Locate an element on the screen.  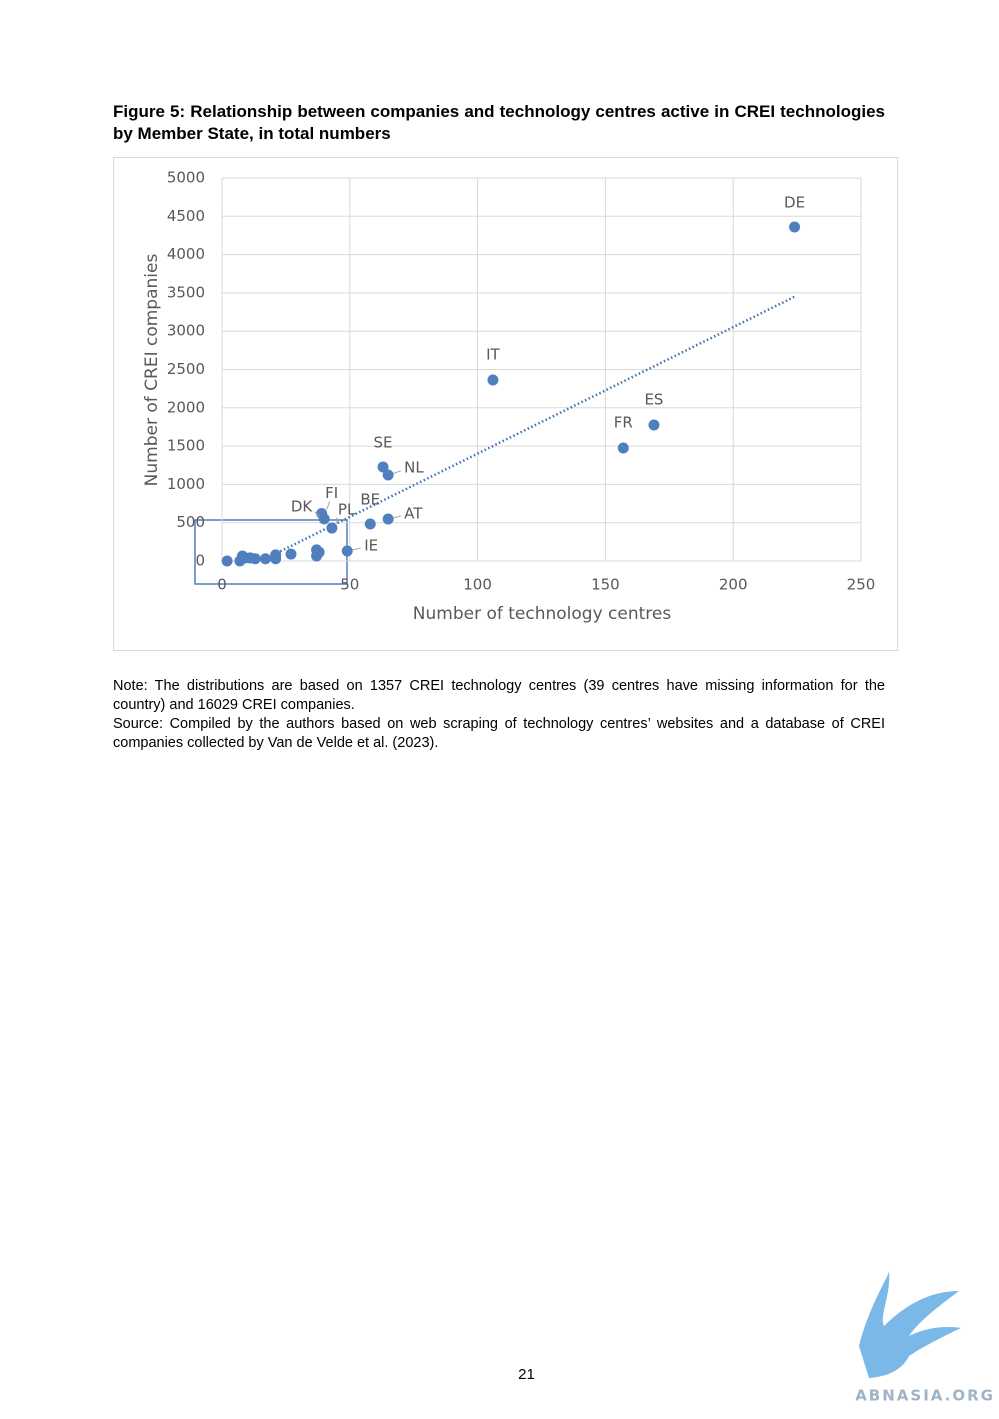
trendline is located at coordinates (534, 425).